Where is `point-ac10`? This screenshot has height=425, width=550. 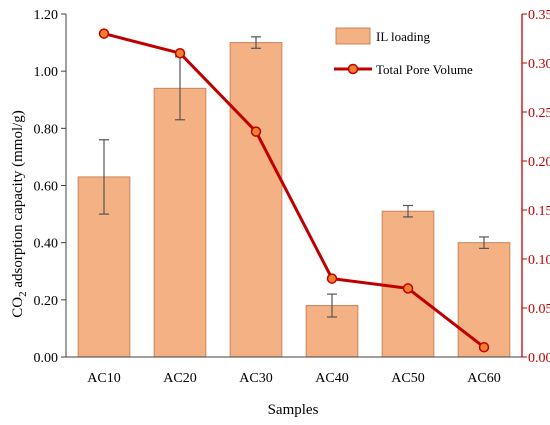
point-ac10 is located at coordinates (104, 33).